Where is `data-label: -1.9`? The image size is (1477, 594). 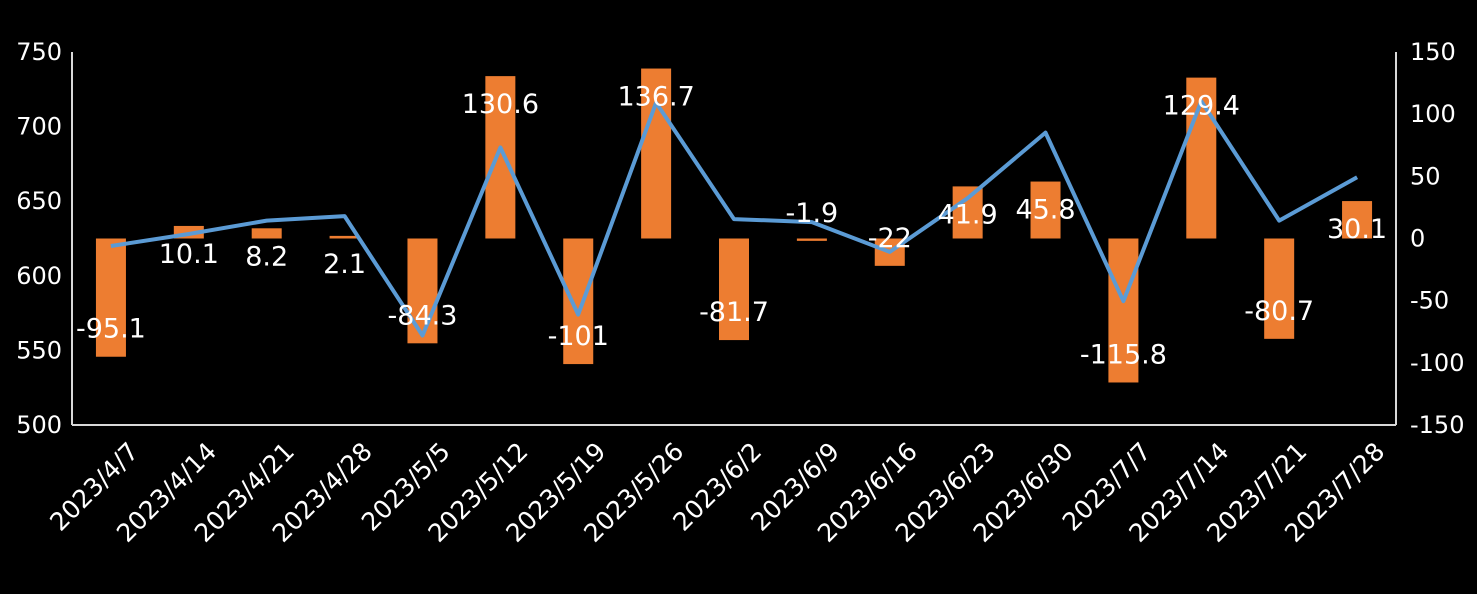 data-label: -1.9 is located at coordinates (812, 213).